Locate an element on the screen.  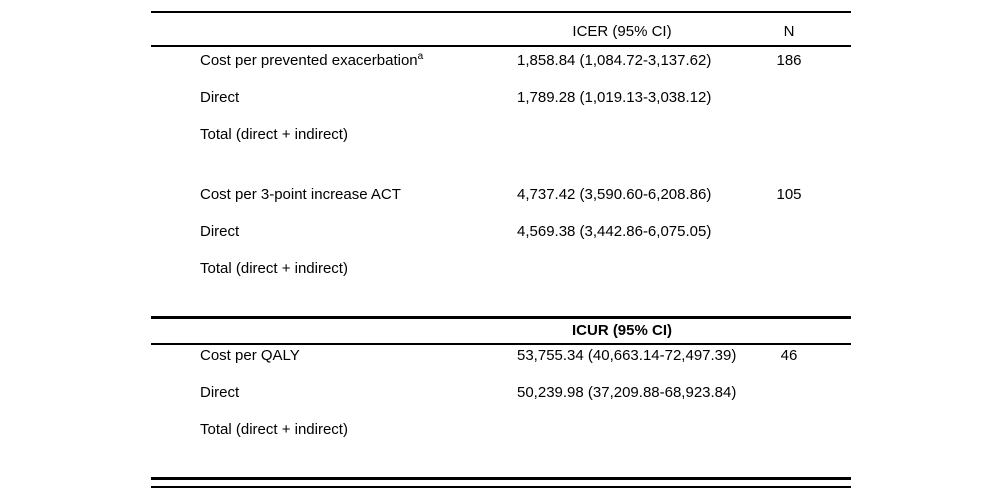
icer-header-cell: ICER (95% CI) is located at coordinates (622, 31).